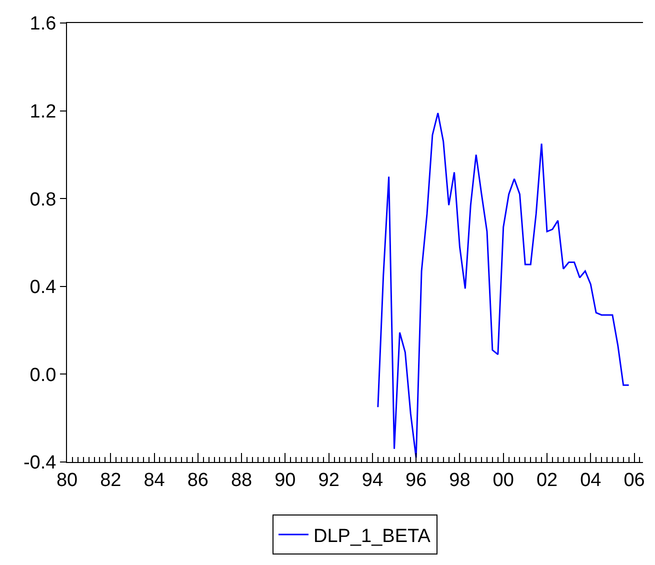 The width and height of the screenshot is (655, 565). Describe the element at coordinates (459, 480) in the screenshot. I see `x-tick-label: 98` at that location.